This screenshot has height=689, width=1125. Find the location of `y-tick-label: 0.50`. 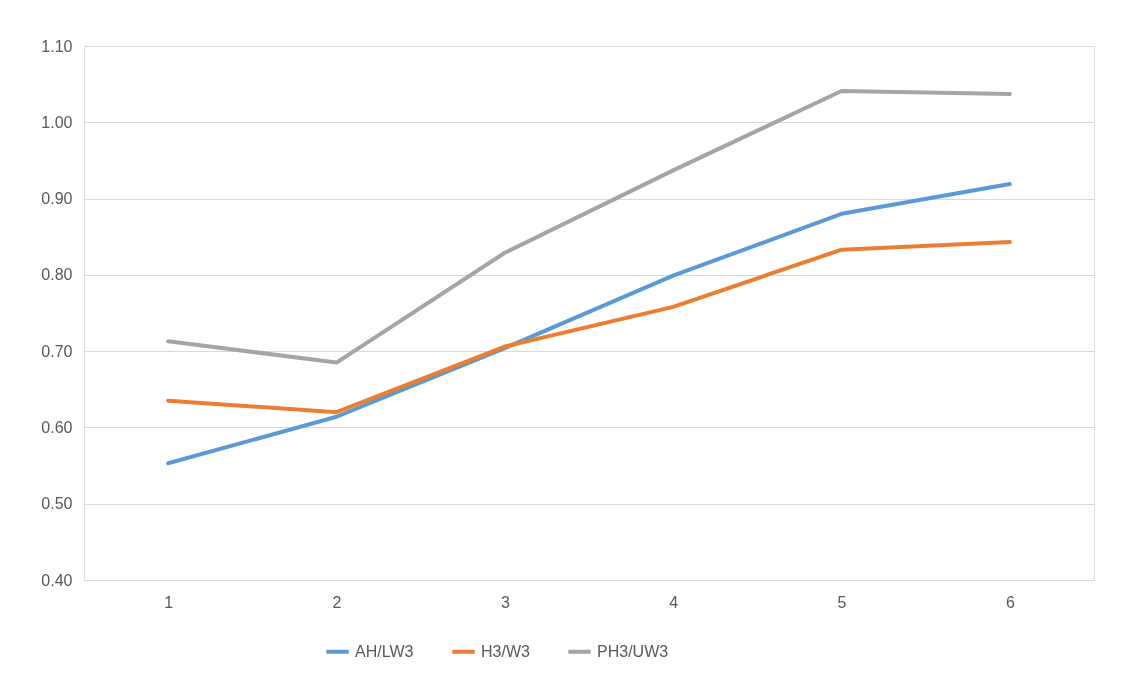

y-tick-label: 0.50 is located at coordinates (57, 504).